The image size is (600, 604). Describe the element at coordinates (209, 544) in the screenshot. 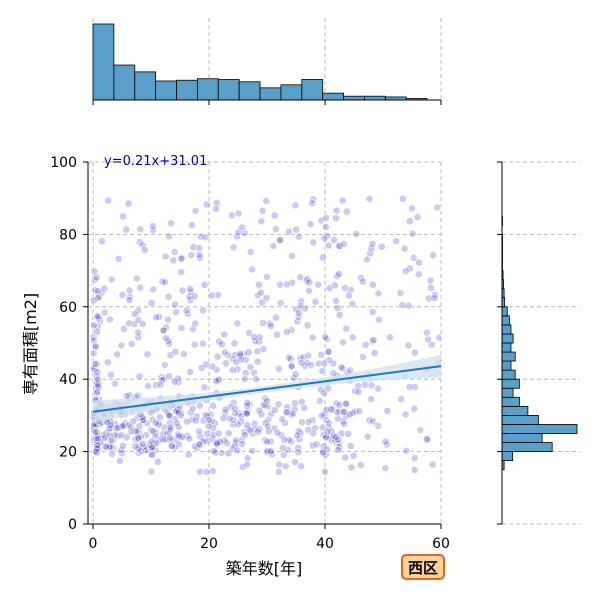

I see `x-tick-label: 20` at that location.